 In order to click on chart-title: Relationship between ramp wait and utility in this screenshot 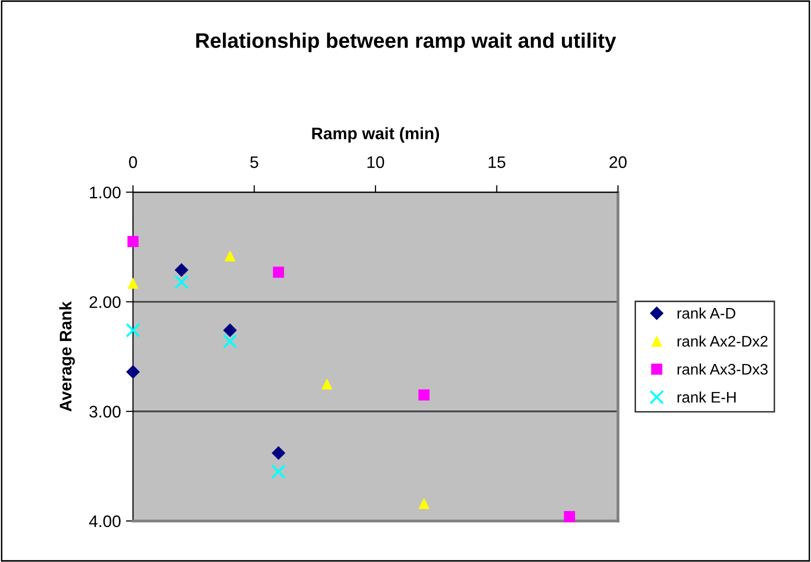, I will do `click(406, 42)`.